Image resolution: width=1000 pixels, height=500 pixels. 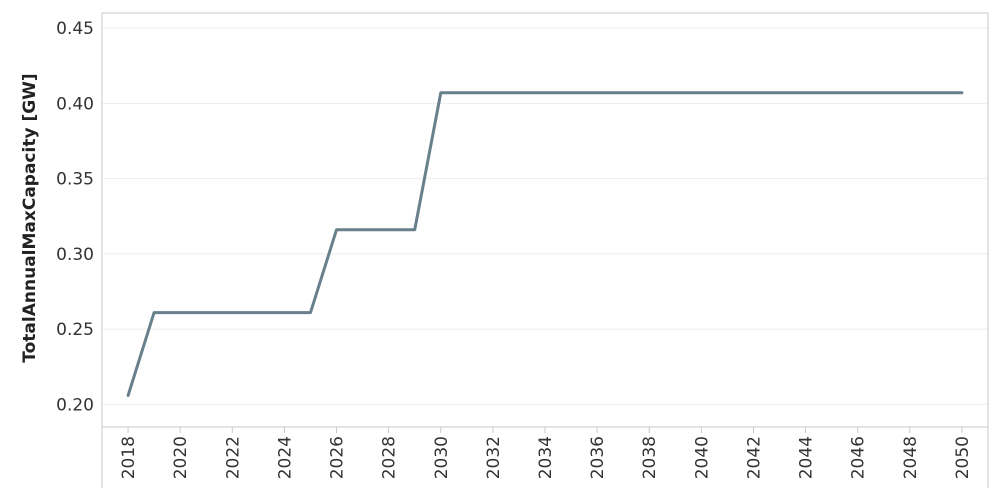 I want to click on y-tick-label: 0.45, so click(x=75, y=29).